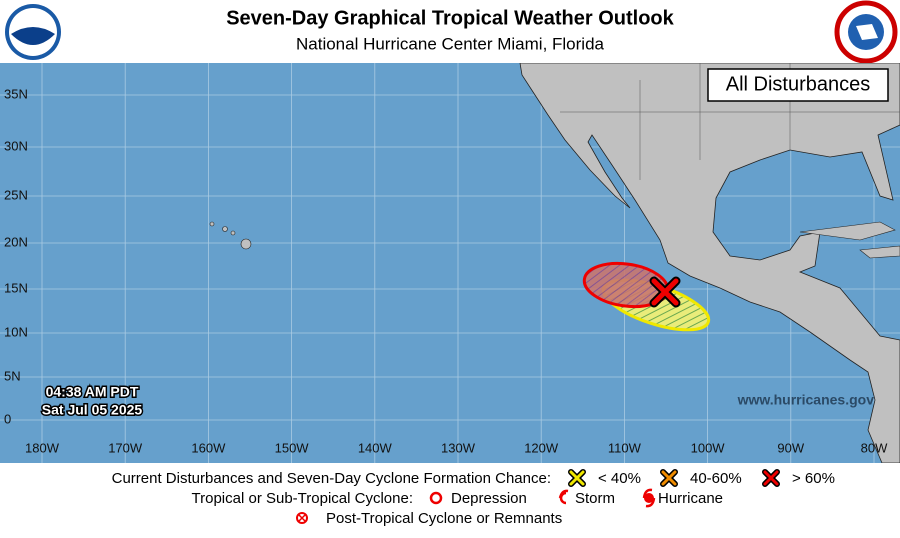 The width and height of the screenshot is (900, 538). Describe the element at coordinates (16, 241) in the screenshot. I see `lat-label: 20N` at that location.